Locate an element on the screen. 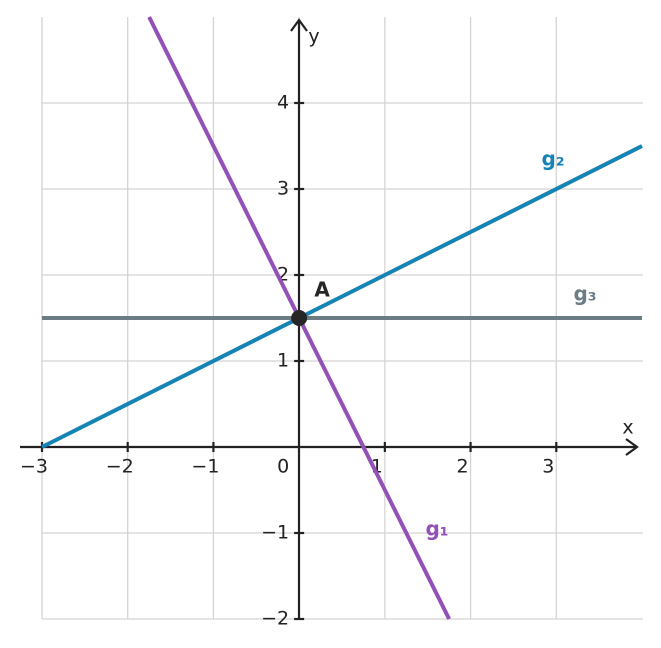 Image resolution: width=661 pixels, height=648 pixels. x-tick-label: −3 is located at coordinates (34, 467).